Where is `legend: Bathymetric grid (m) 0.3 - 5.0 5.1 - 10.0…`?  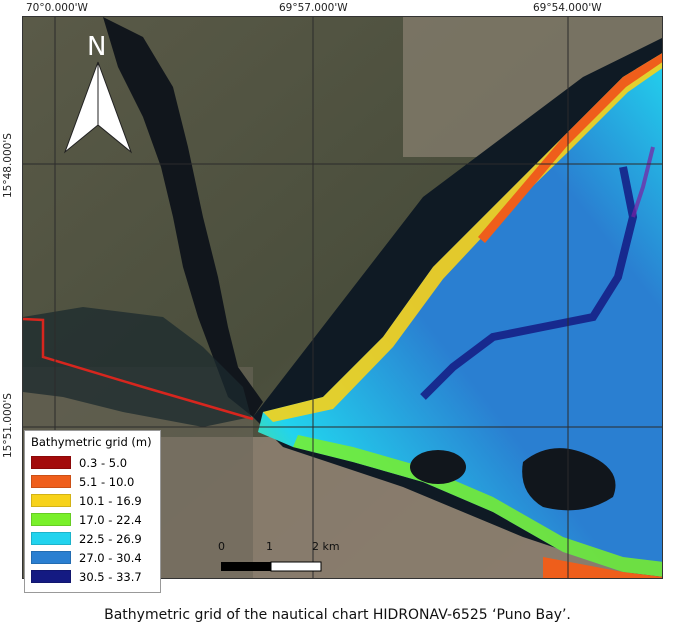
legend: Bathymetric grid (m) 0.3 - 5.0 5.1 - 10.0… is located at coordinates (92, 511).